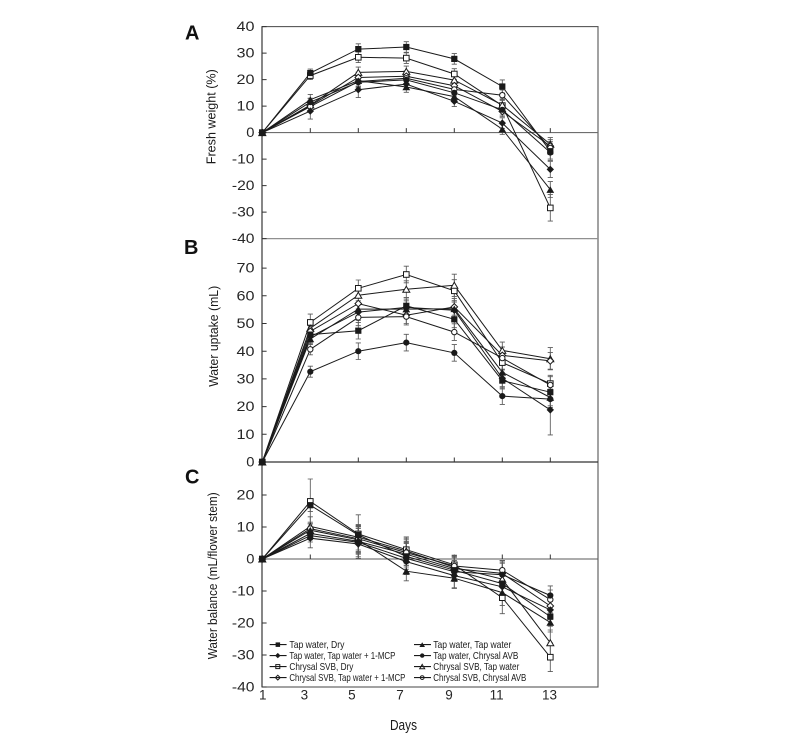  I want to click on svg-text: Chrysal SVB, Dry, so click(321, 667).